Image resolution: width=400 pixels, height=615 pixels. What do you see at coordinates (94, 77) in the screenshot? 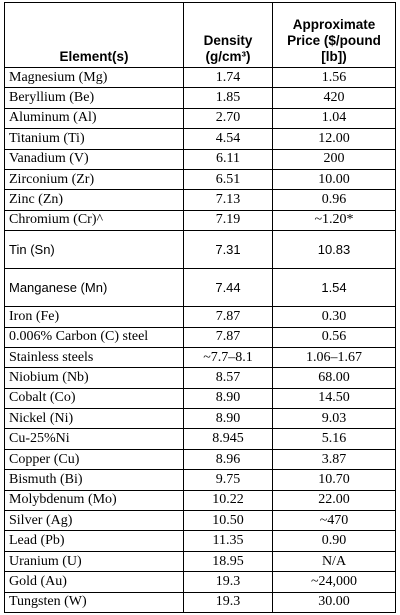
I see `element-cell: Magnesium (Mg)` at bounding box center [94, 77].